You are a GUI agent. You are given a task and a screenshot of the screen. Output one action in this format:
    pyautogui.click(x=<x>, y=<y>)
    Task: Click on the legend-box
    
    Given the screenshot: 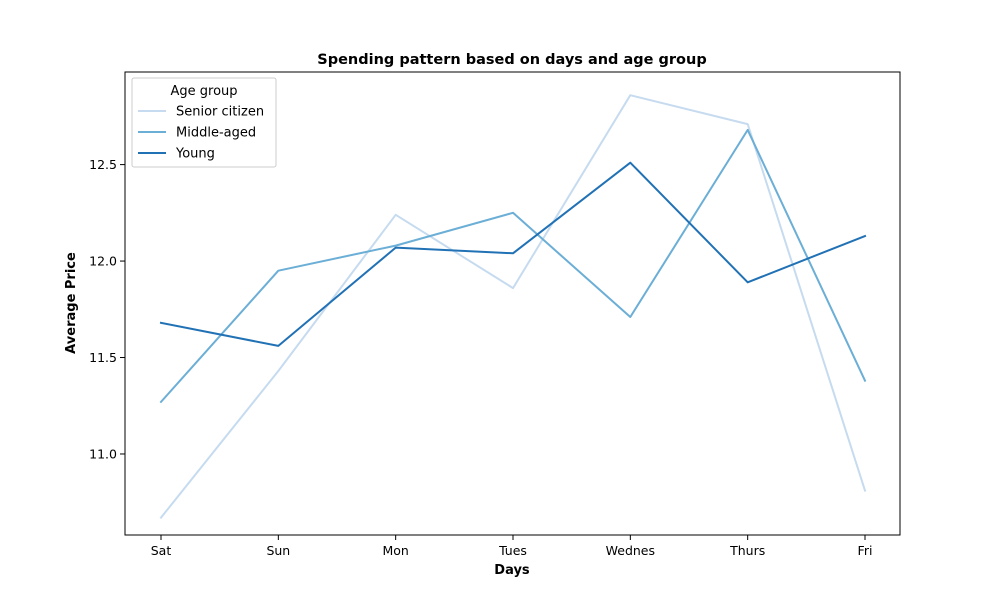 What is the action you would take?
    pyautogui.click(x=204, y=122)
    